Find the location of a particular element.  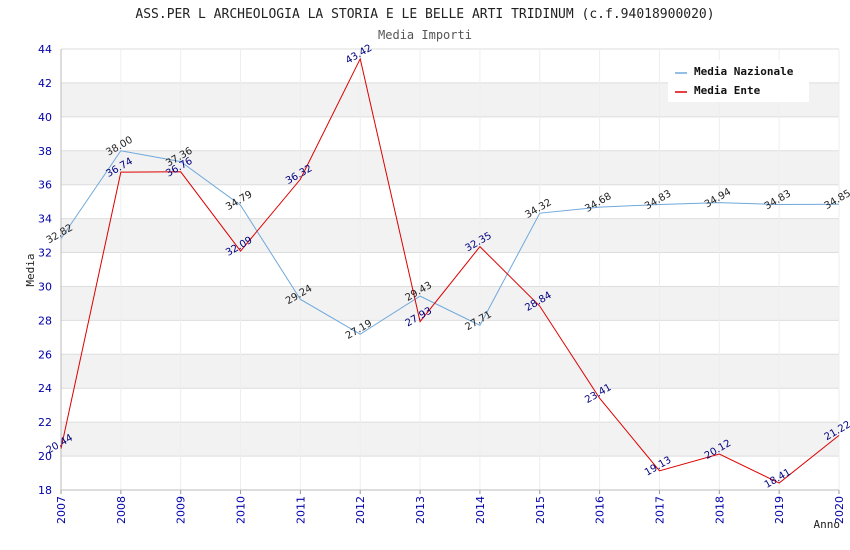

y-tick-label: 40 is located at coordinates (45, 117).